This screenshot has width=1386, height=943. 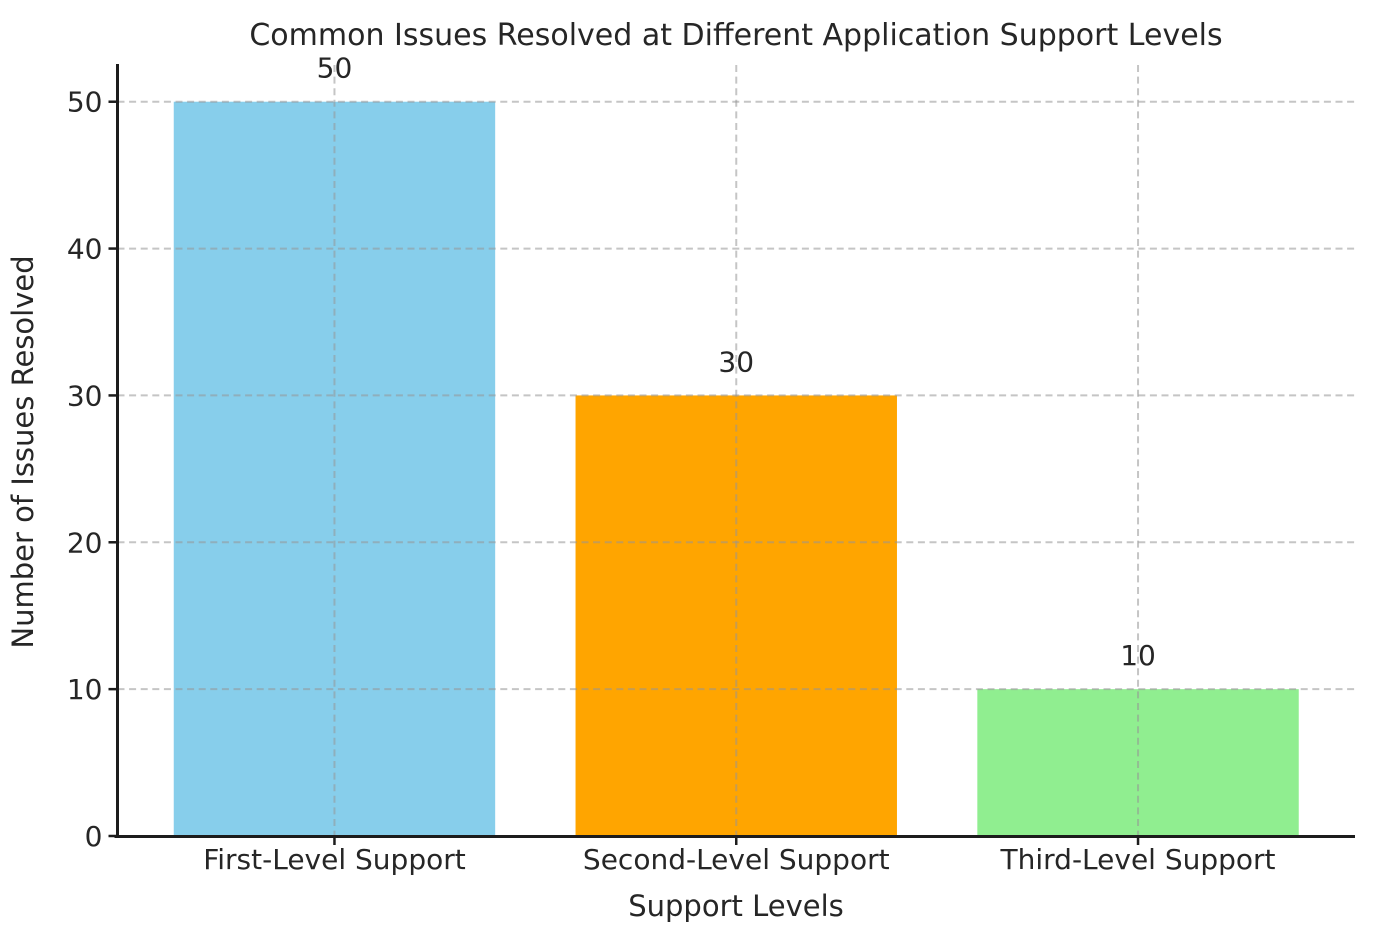 What do you see at coordinates (85, 542) in the screenshot?
I see `y-tick-label: 20` at bounding box center [85, 542].